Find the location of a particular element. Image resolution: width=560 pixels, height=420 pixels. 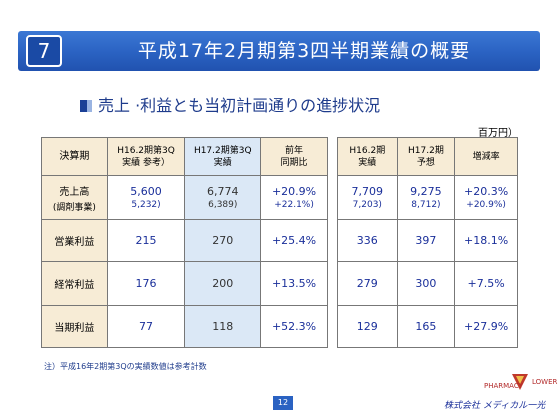

value-cell: 270 is located at coordinates (223, 240).